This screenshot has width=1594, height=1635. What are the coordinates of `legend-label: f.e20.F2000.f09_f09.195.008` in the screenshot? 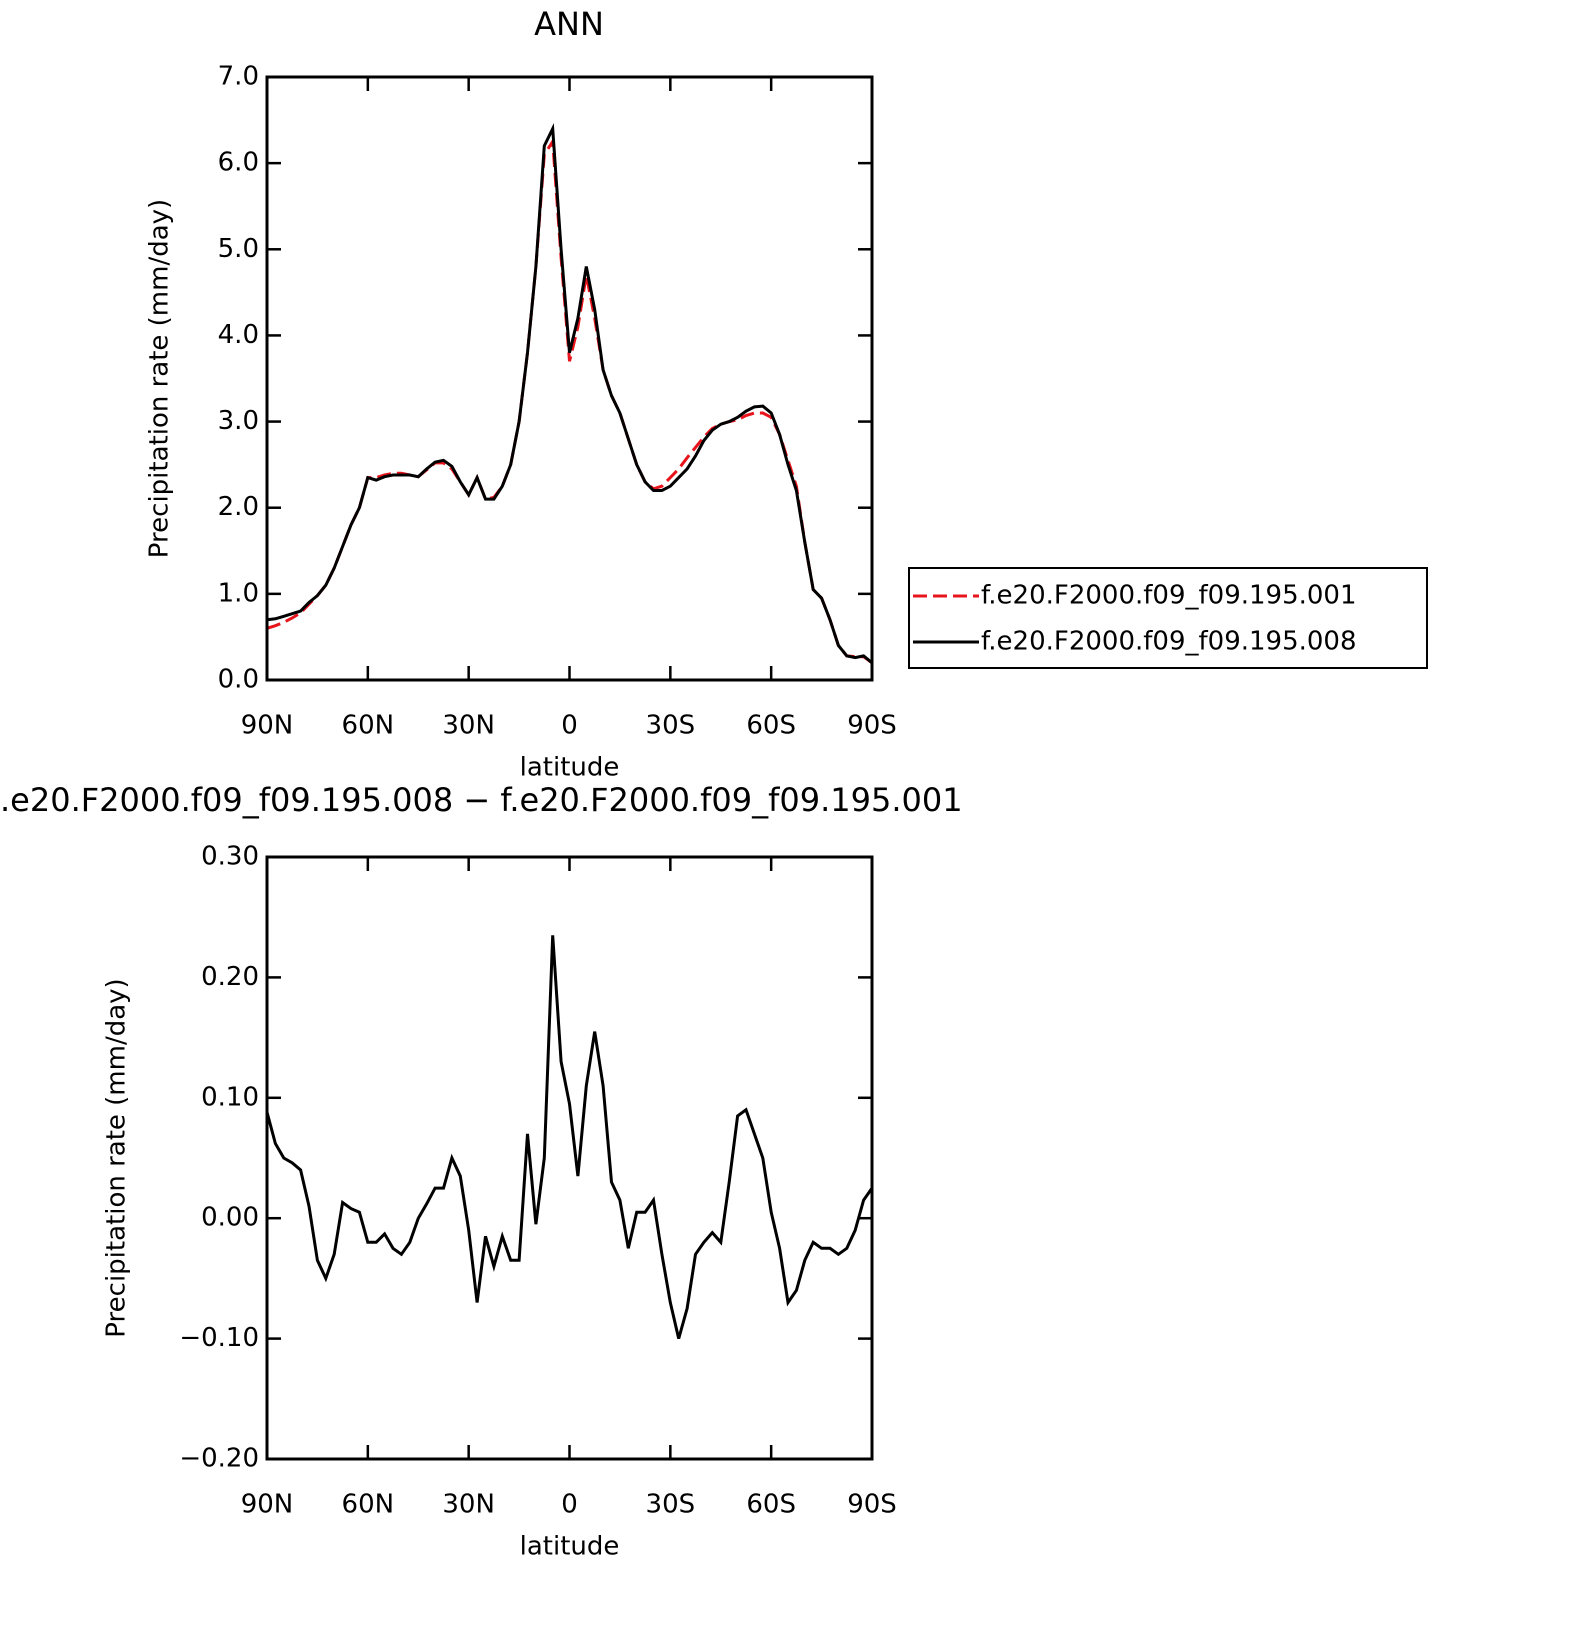 It's located at (1169, 642).